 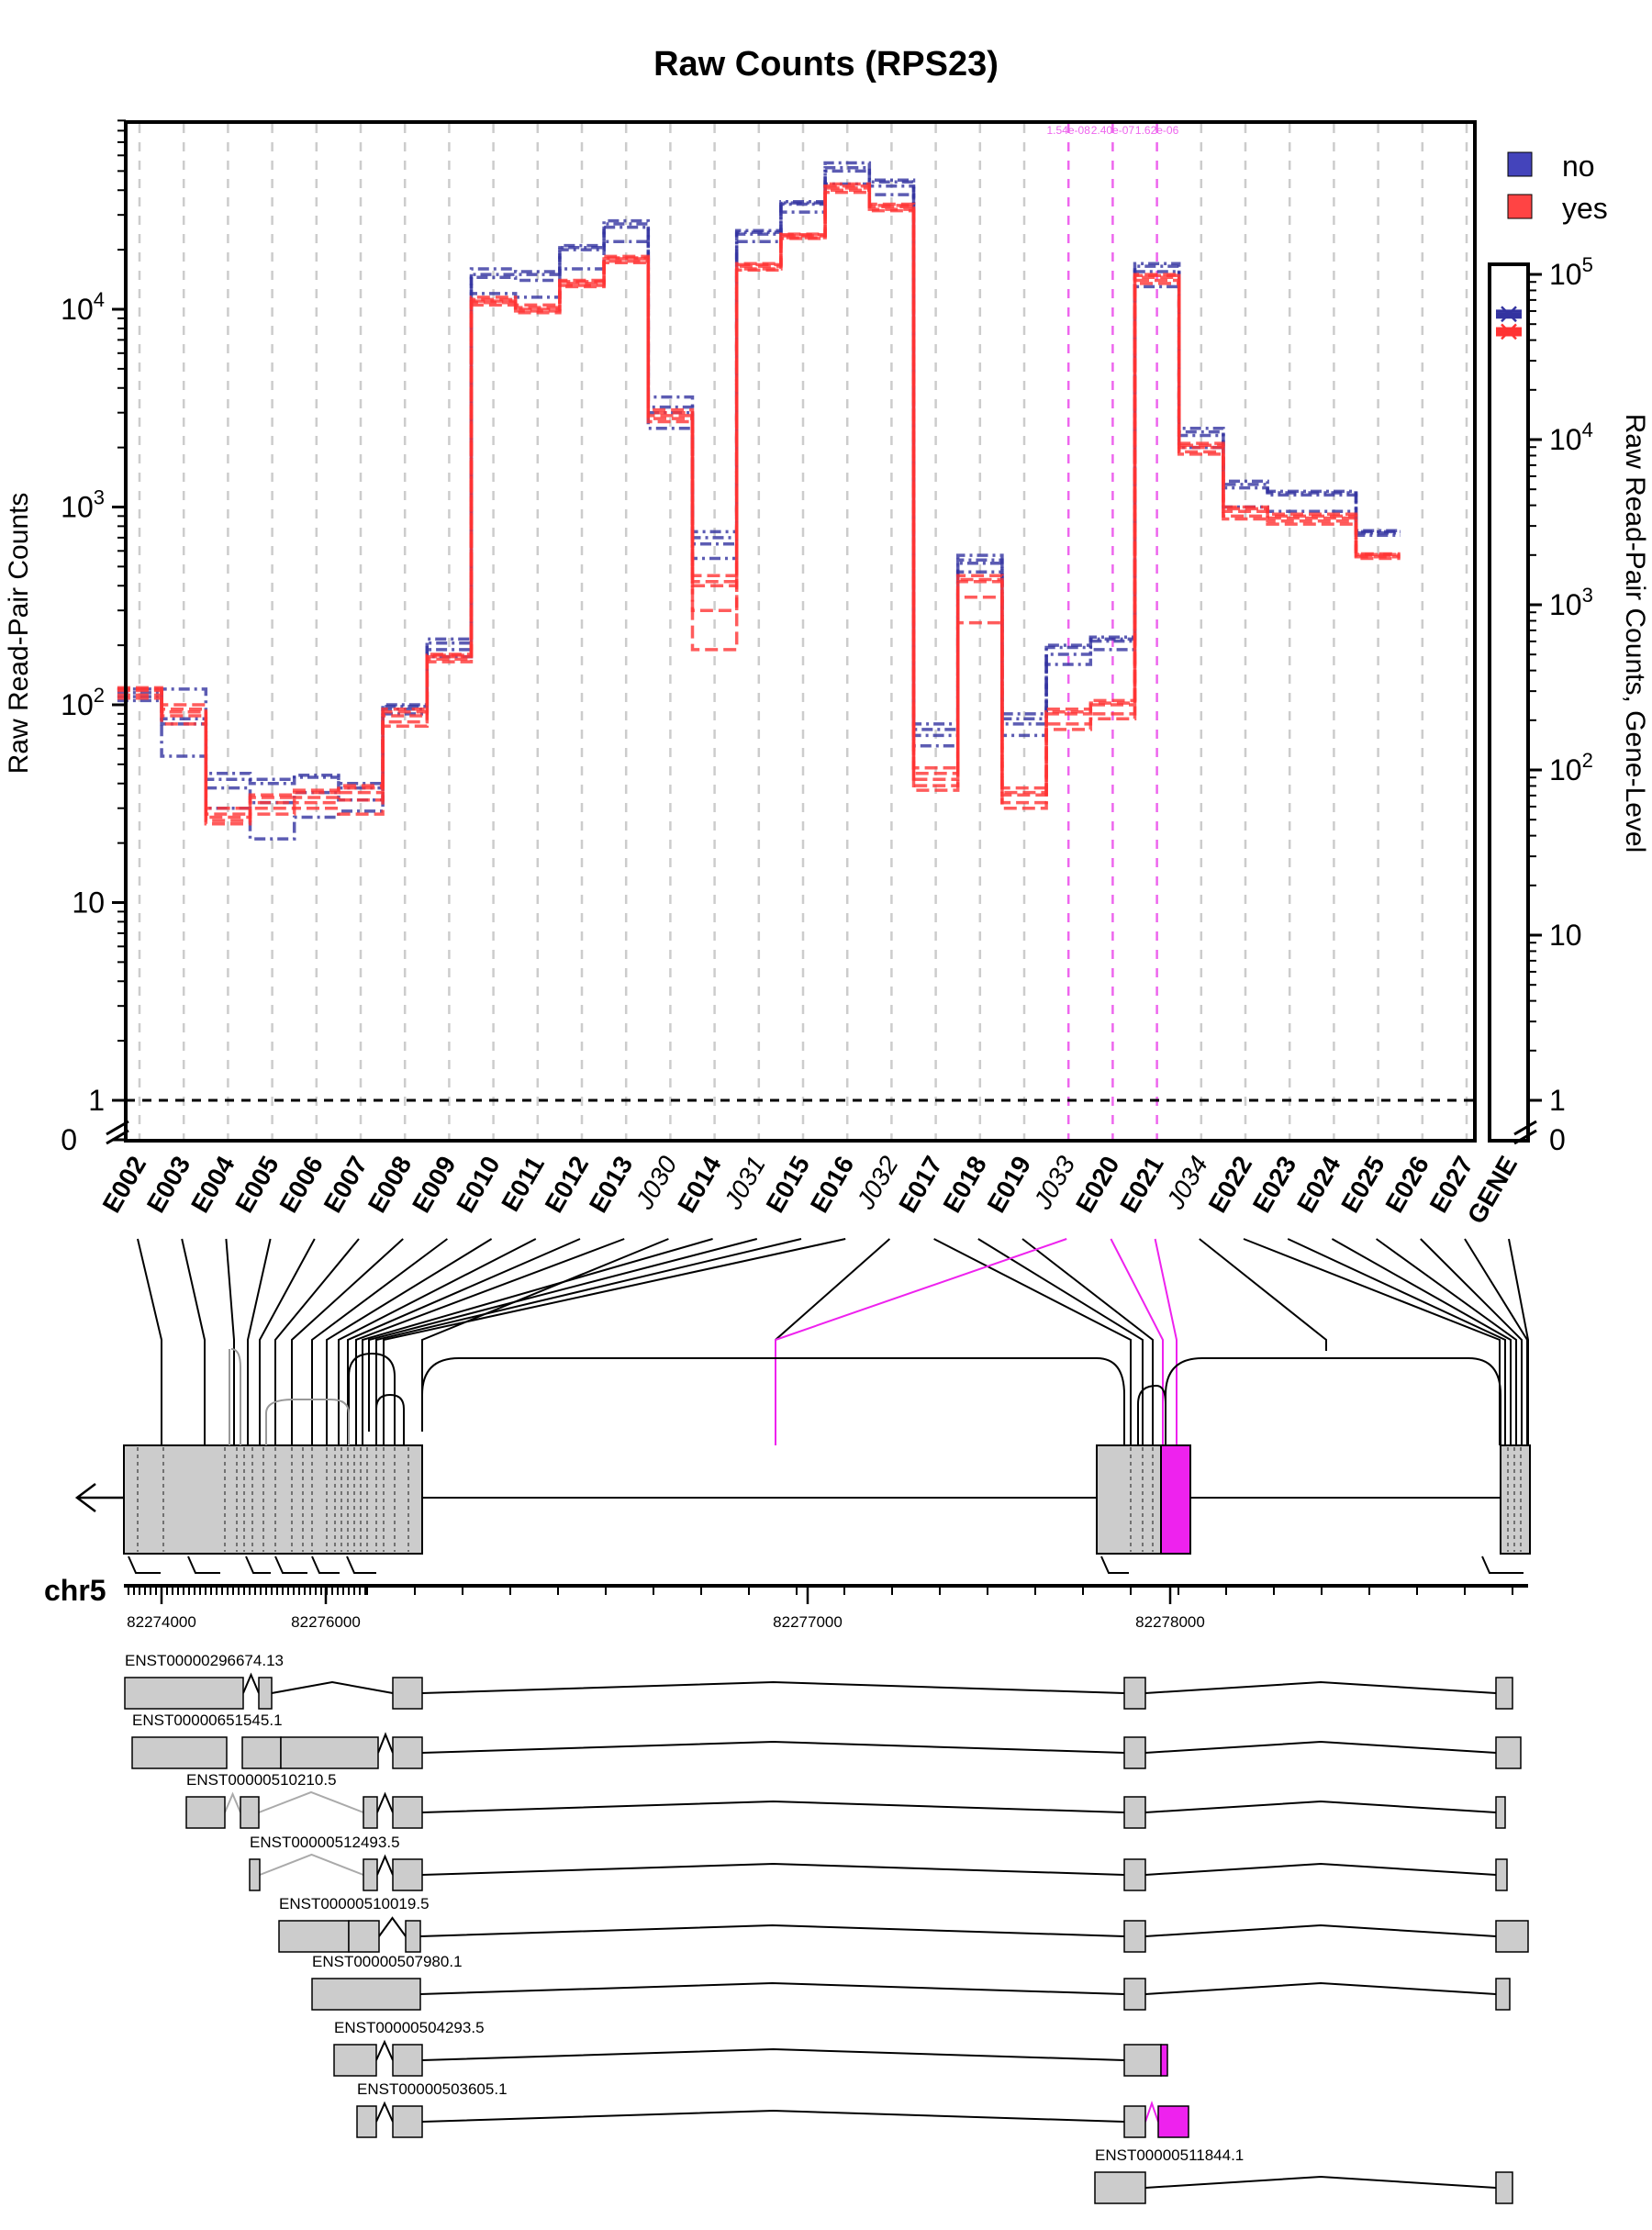 What do you see at coordinates (611, 1185) in the screenshot?
I see `feature-label-E013: E013` at bounding box center [611, 1185].